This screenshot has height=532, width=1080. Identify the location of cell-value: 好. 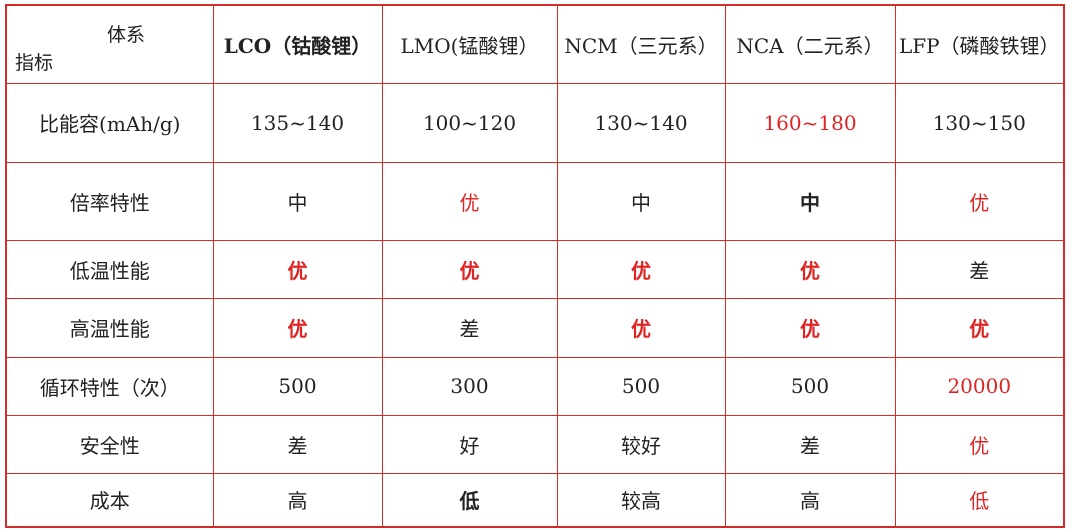
(469, 445).